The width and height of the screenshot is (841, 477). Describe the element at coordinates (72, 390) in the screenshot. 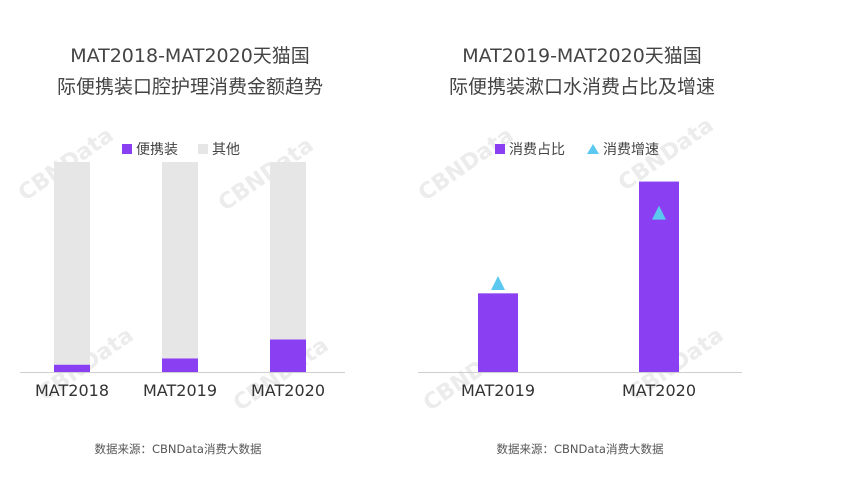

I see `chart-1-x-tick-label: MAT2018` at that location.